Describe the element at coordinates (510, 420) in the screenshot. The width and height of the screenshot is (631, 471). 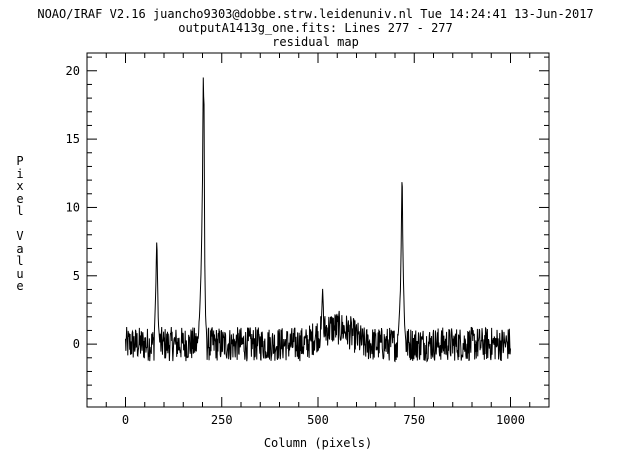
I see `x-tick-label: 1000` at that location.